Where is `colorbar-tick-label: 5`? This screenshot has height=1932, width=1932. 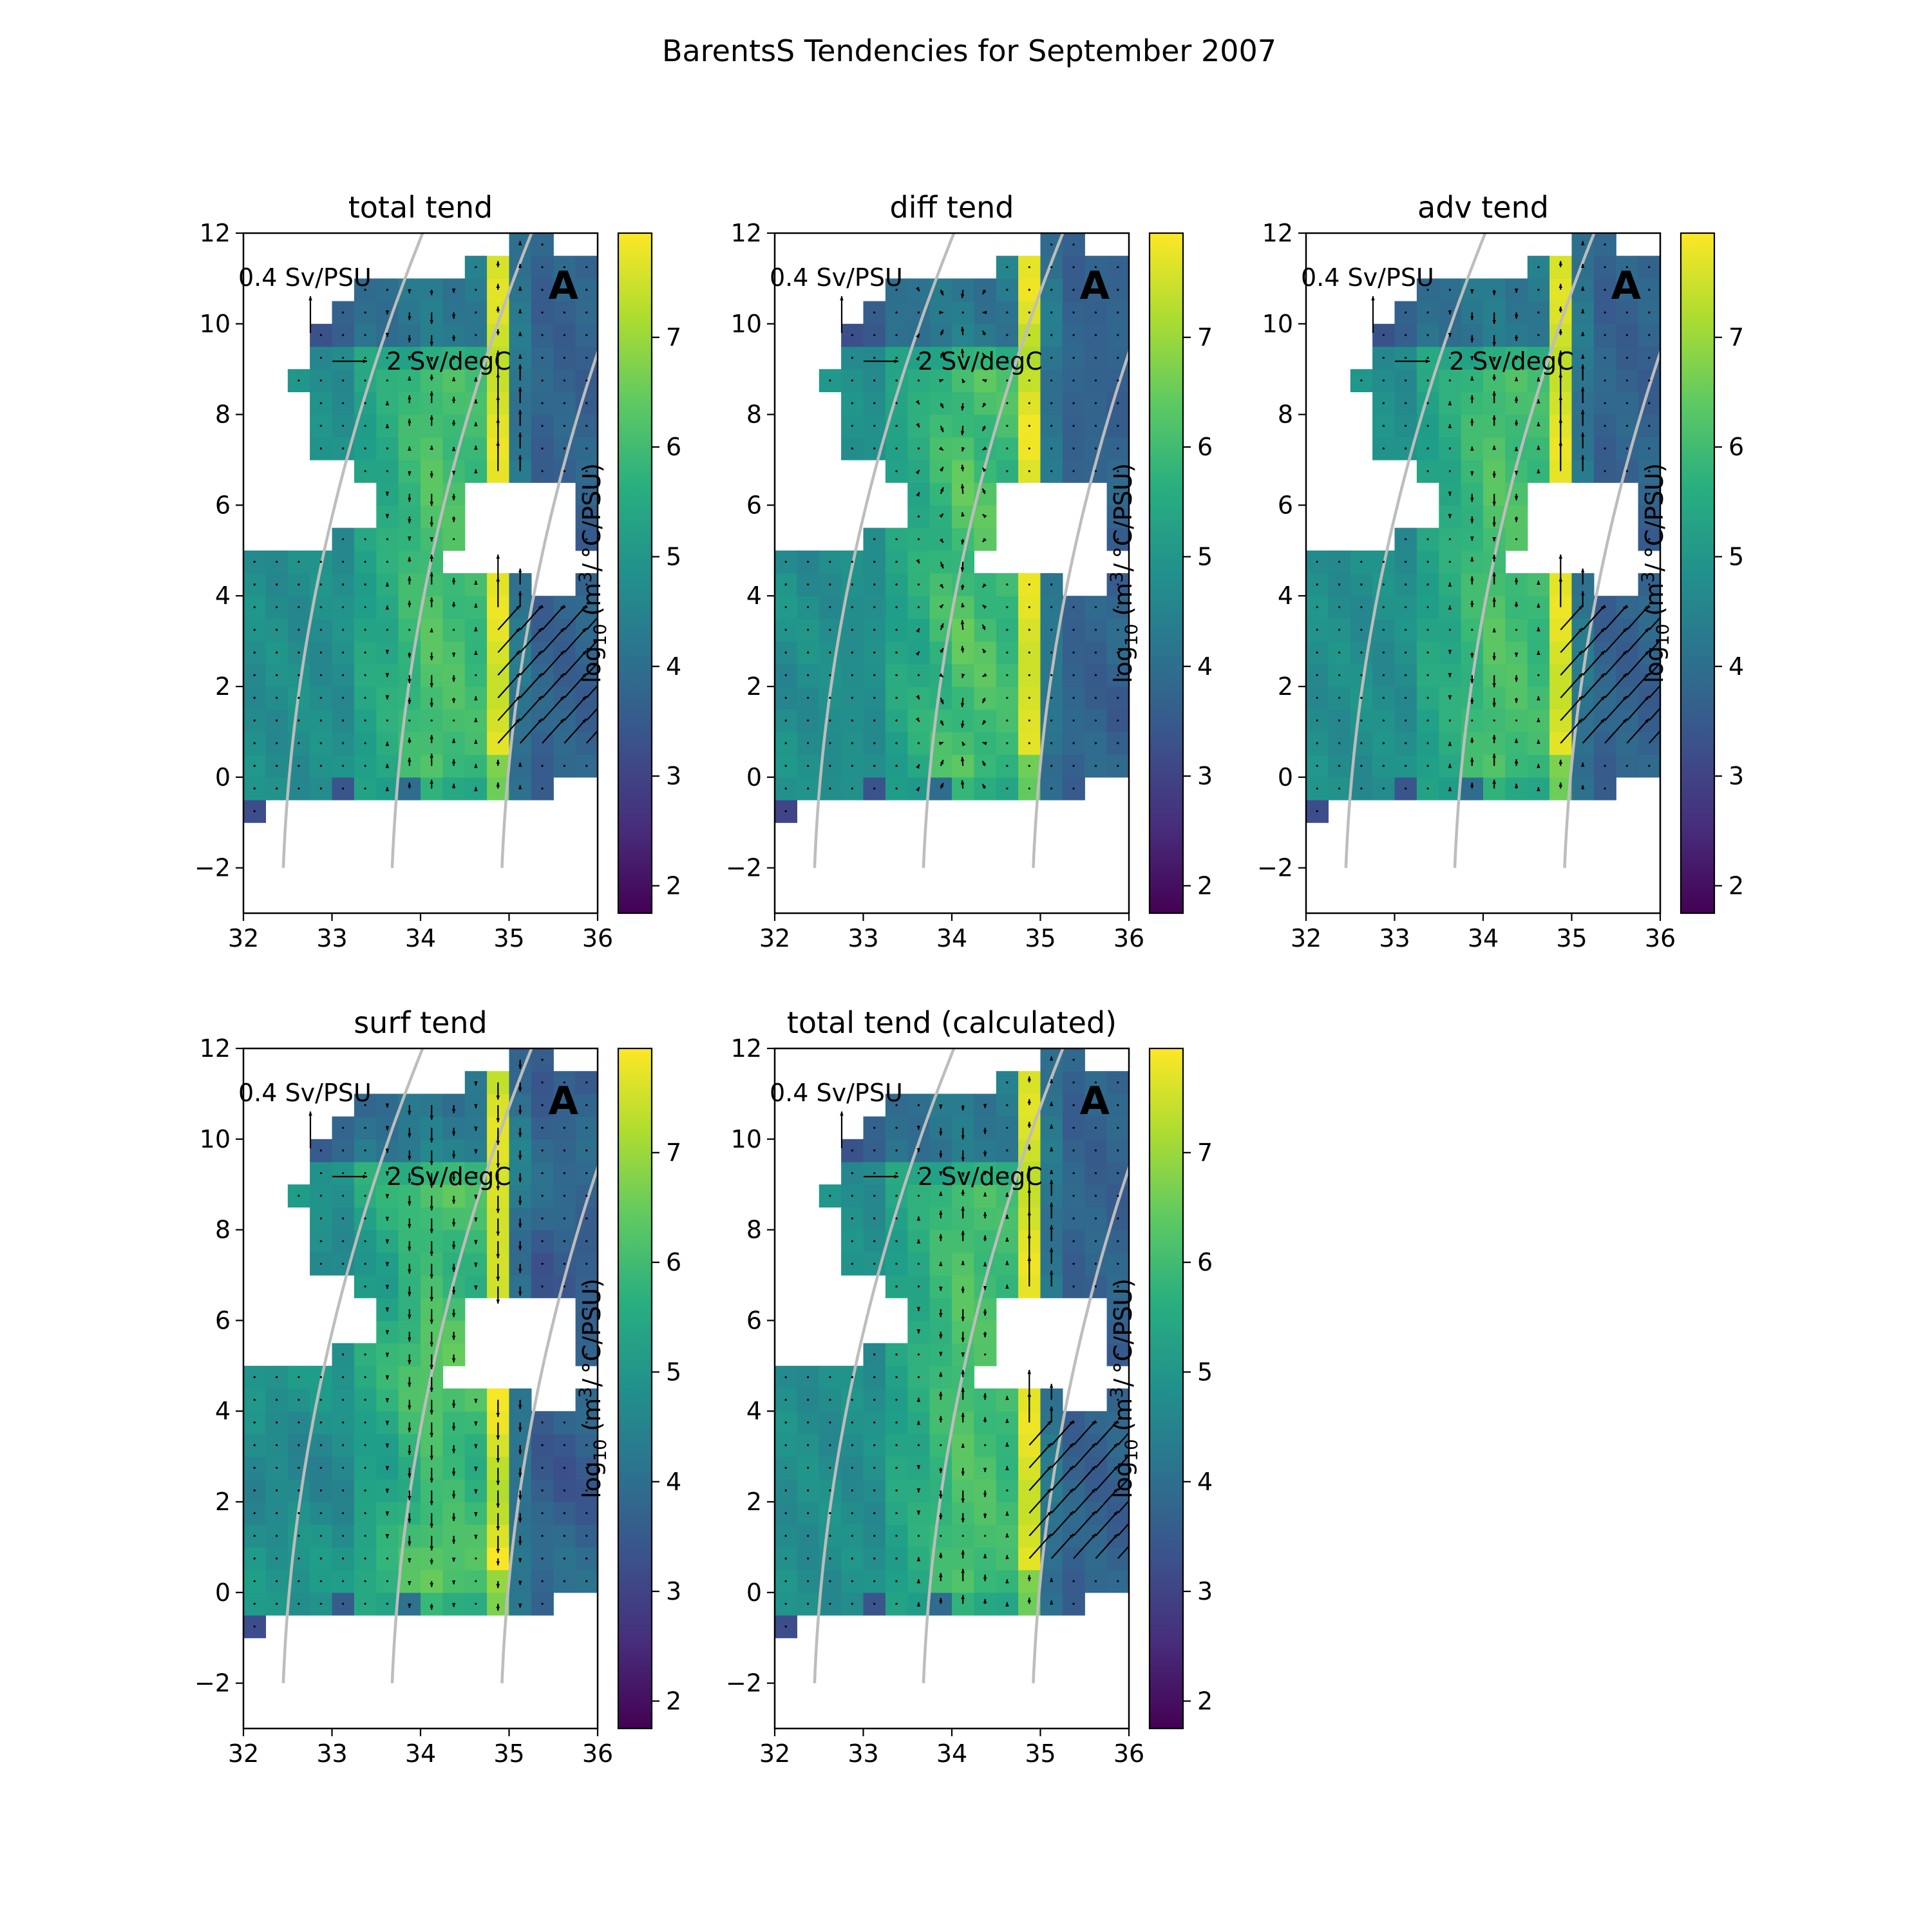
colorbar-tick-label: 5 is located at coordinates (1205, 556).